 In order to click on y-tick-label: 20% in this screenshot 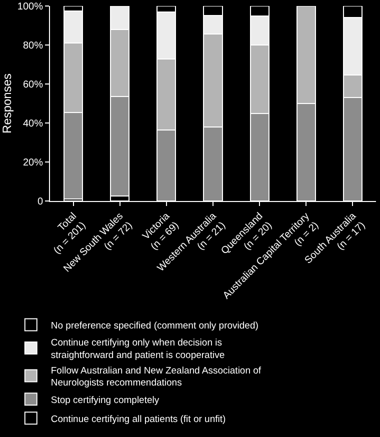, I will do `click(33, 163)`.